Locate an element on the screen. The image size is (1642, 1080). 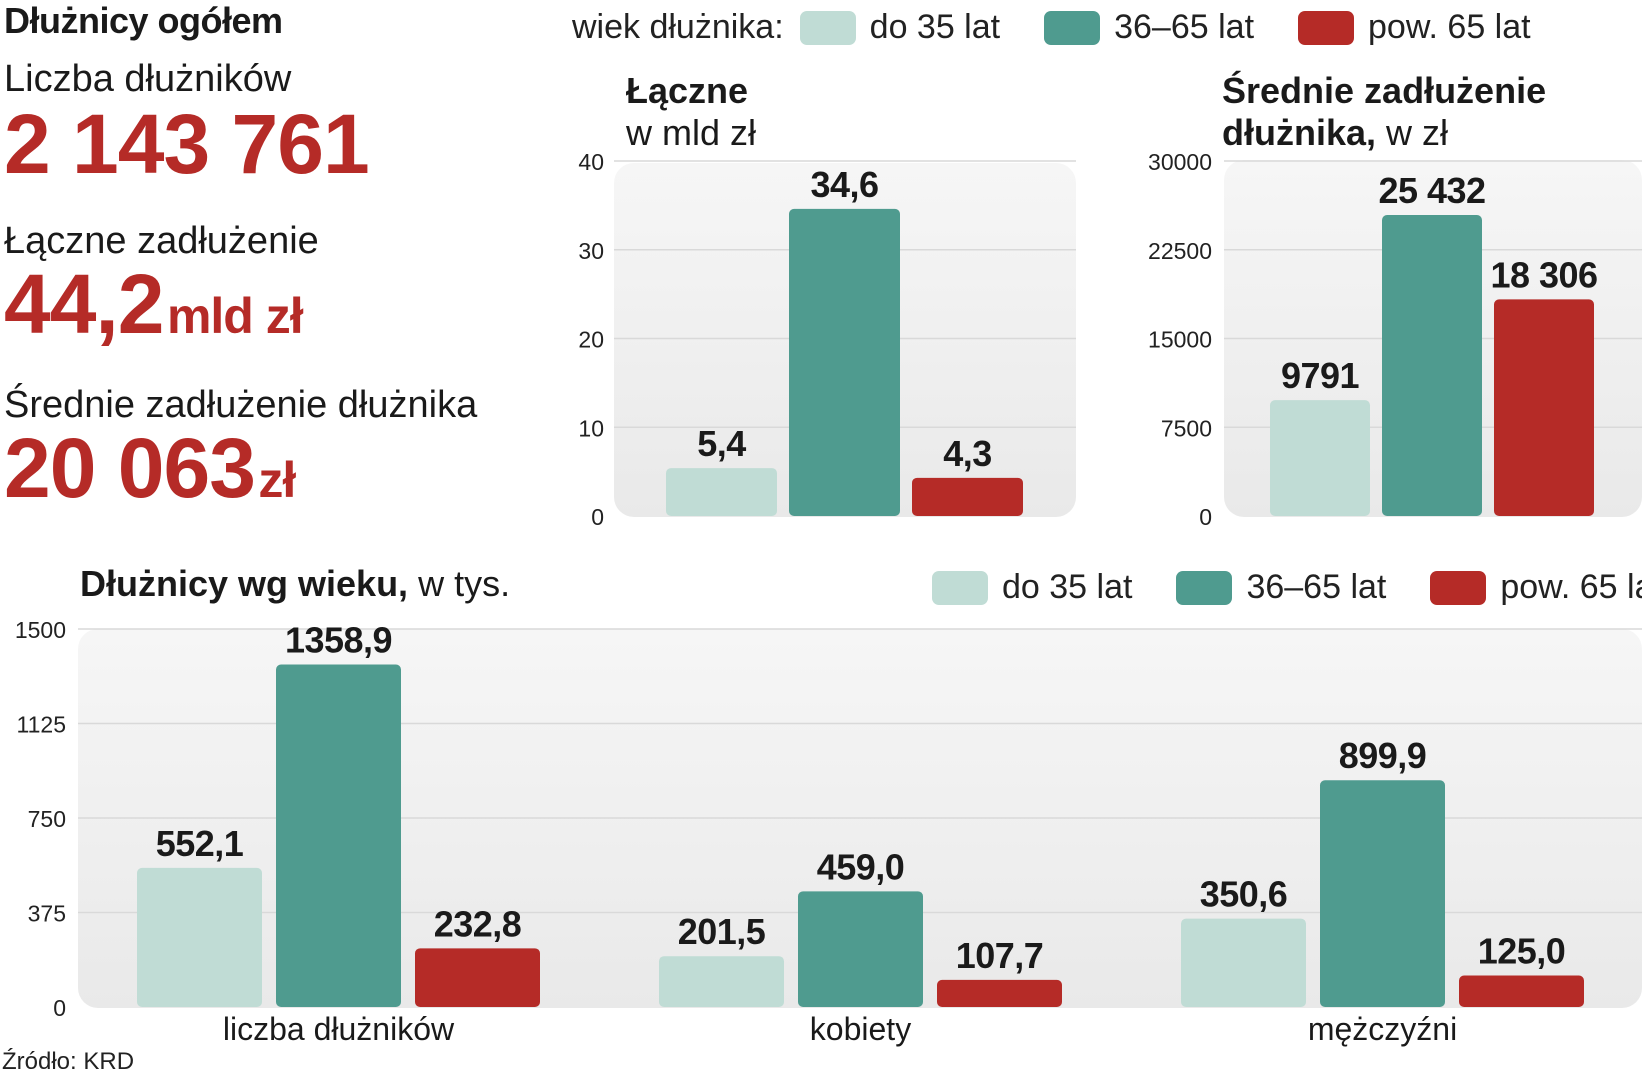
legend-label-middle: 36–65 lat is located at coordinates (1184, 27).